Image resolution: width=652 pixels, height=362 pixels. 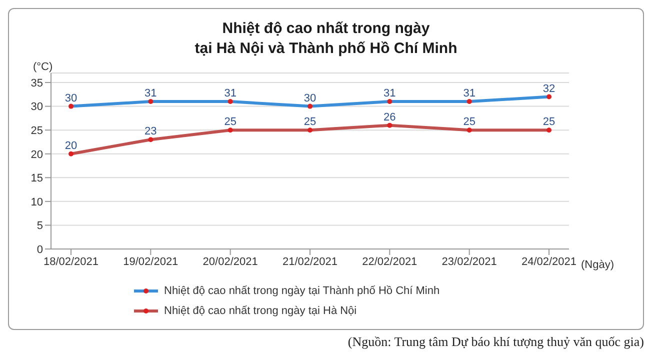 I want to click on y-tick-label: 35, so click(x=36, y=83).